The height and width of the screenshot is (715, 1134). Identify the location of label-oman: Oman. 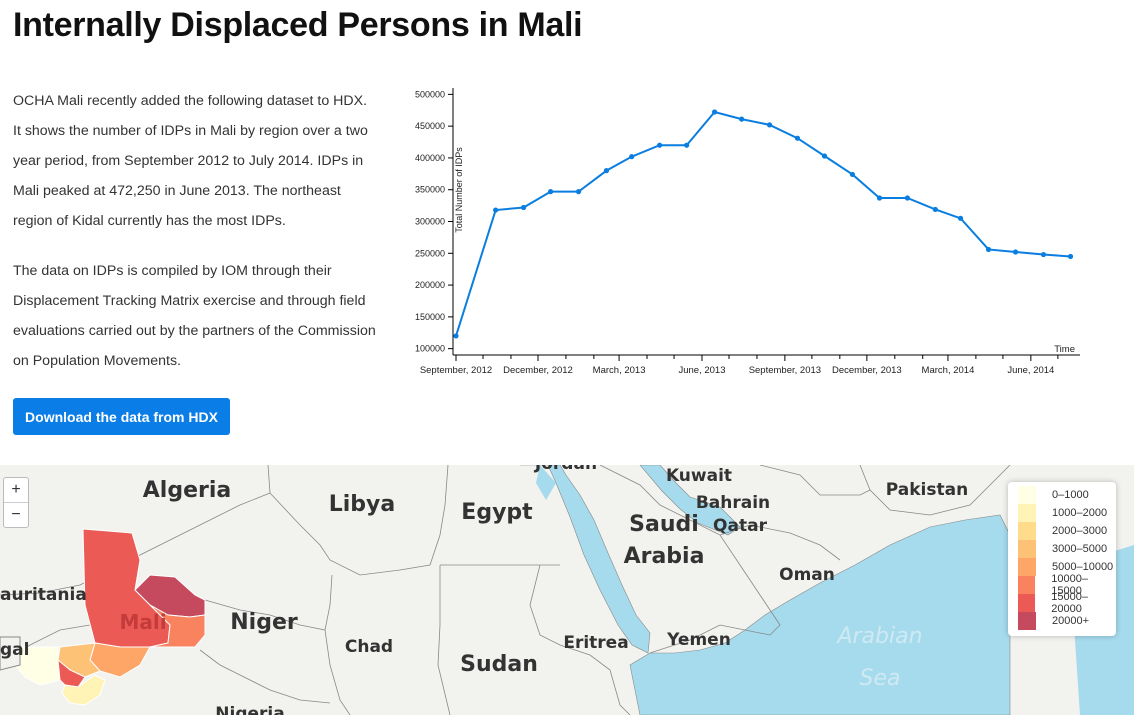
(807, 575).